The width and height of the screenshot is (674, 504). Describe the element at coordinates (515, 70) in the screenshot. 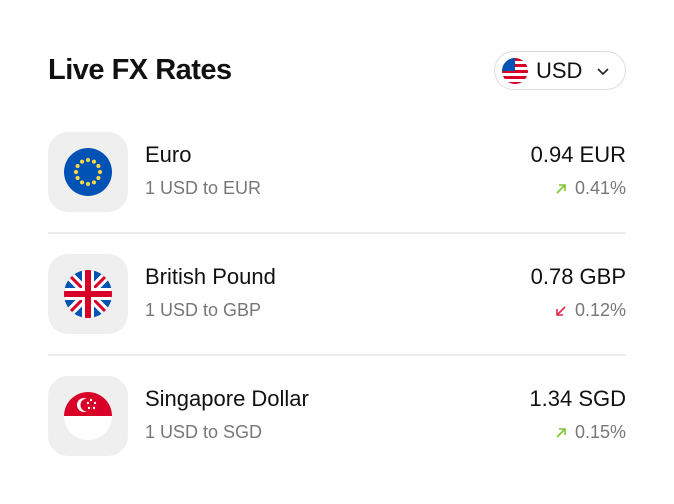

I see `us-flag-icon` at that location.